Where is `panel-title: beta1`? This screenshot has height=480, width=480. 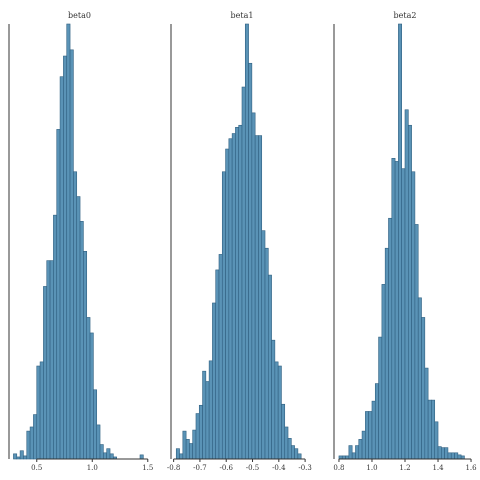
panel-title: beta1 is located at coordinates (242, 15).